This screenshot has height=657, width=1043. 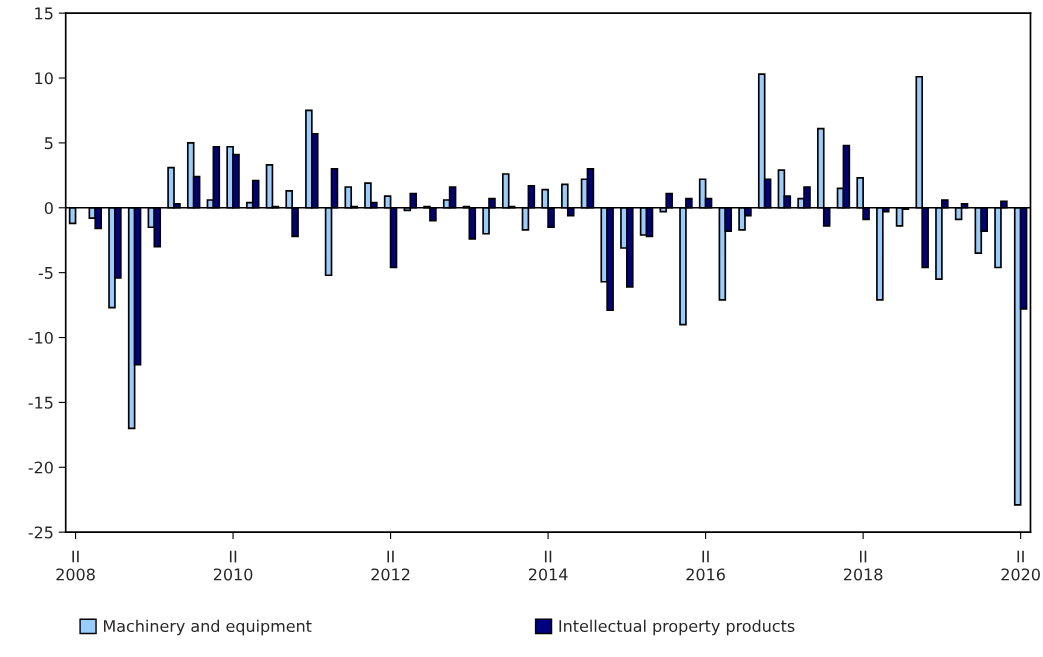 I want to click on legend-label: Intellectual property products, so click(x=677, y=627).